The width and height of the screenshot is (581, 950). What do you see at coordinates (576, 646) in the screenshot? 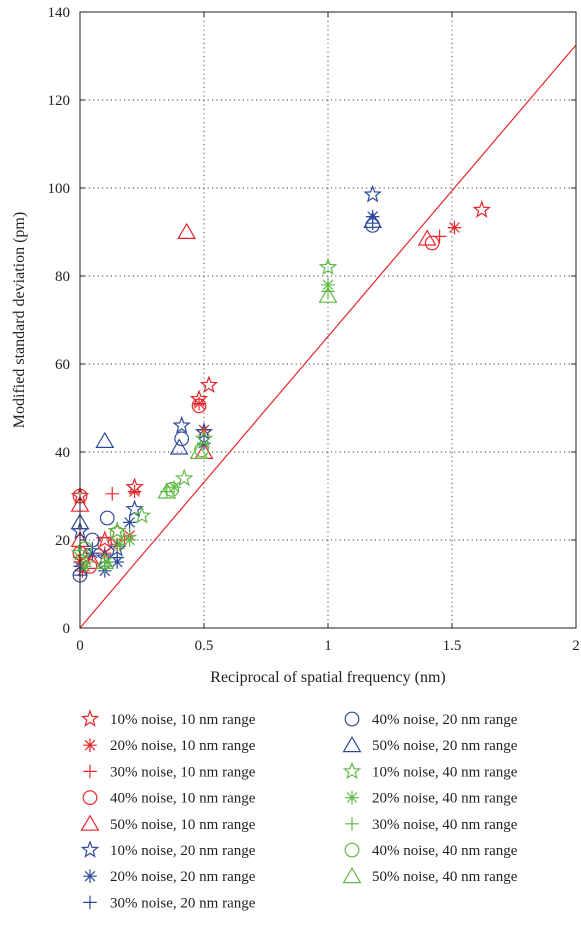
I see `x-tick-label: 2` at bounding box center [576, 646].